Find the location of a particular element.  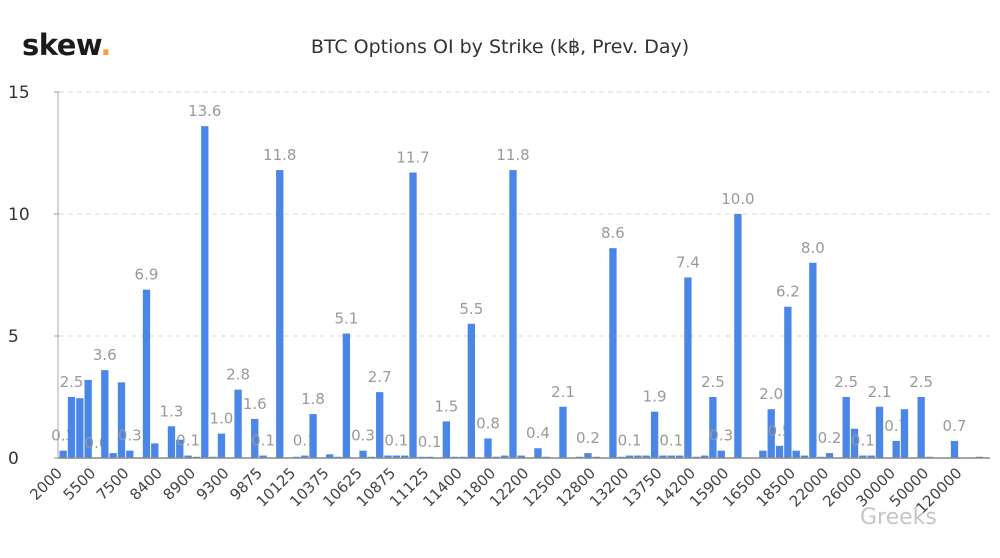

y-tick-label: 0 is located at coordinates (13, 459).